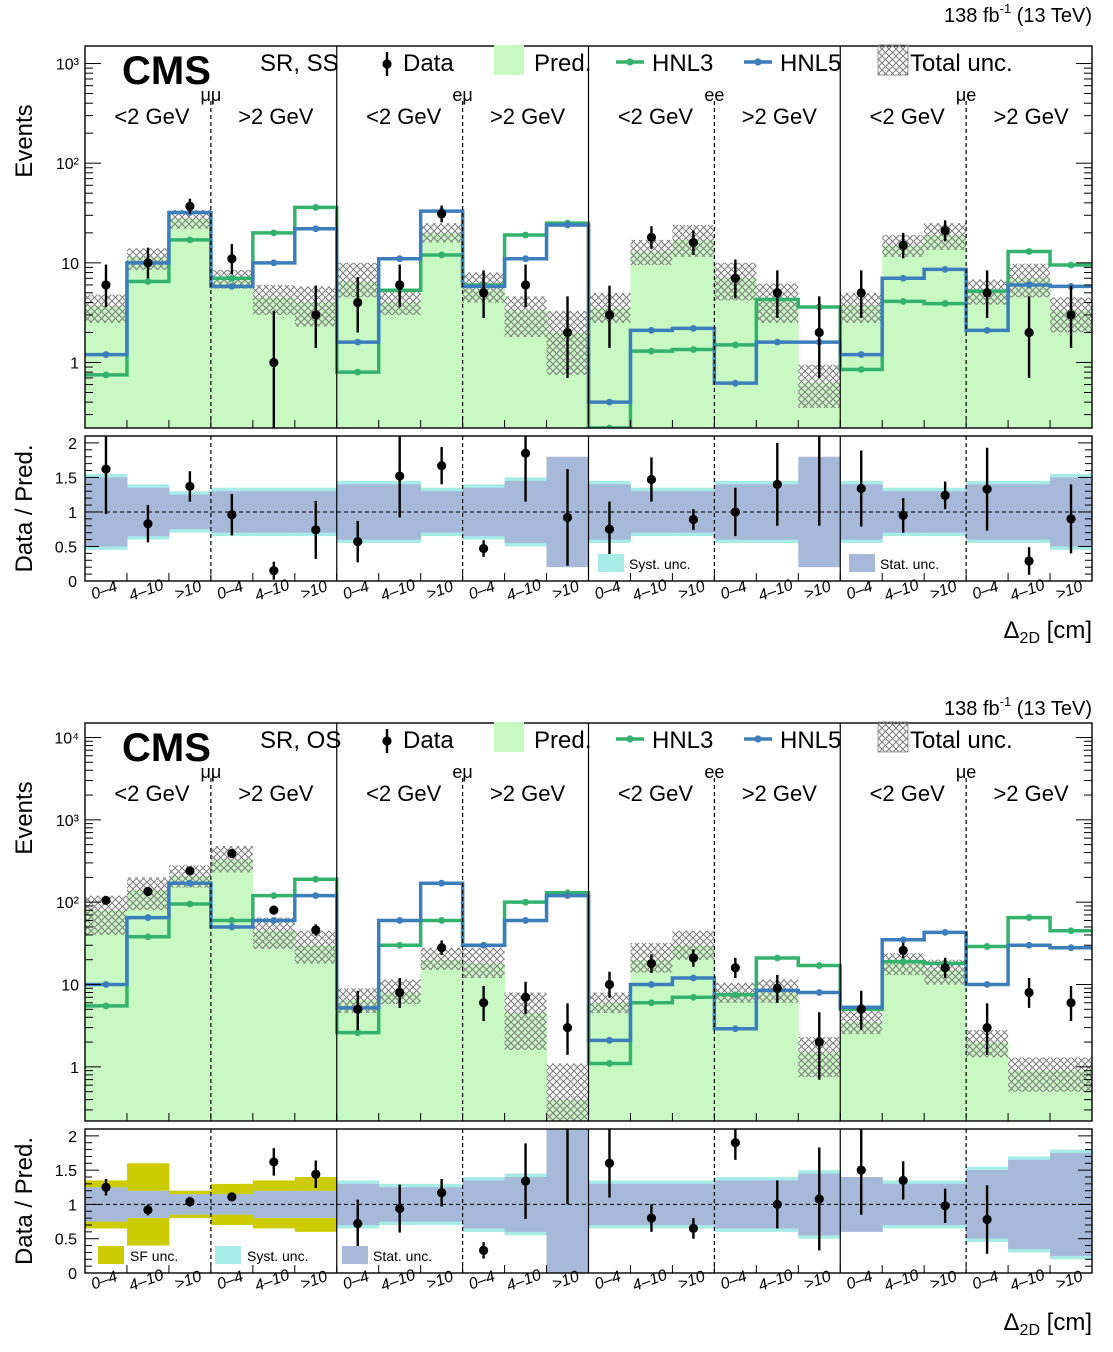  Describe the element at coordinates (299, 63) in the screenshot. I see `region-label: SR, SS` at that location.